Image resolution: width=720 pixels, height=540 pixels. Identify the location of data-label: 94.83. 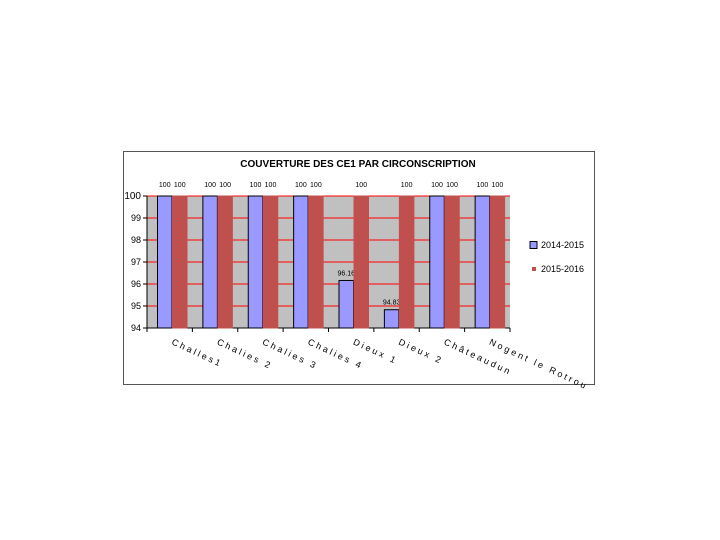
(392, 303).